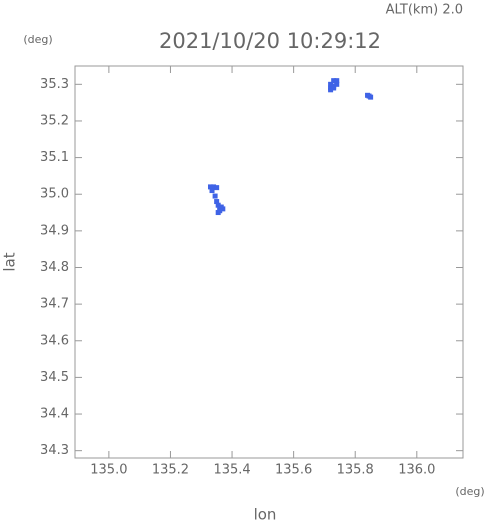 This screenshot has width=491, height=521. I want to click on x-tick-label: 135.0, so click(108, 470).